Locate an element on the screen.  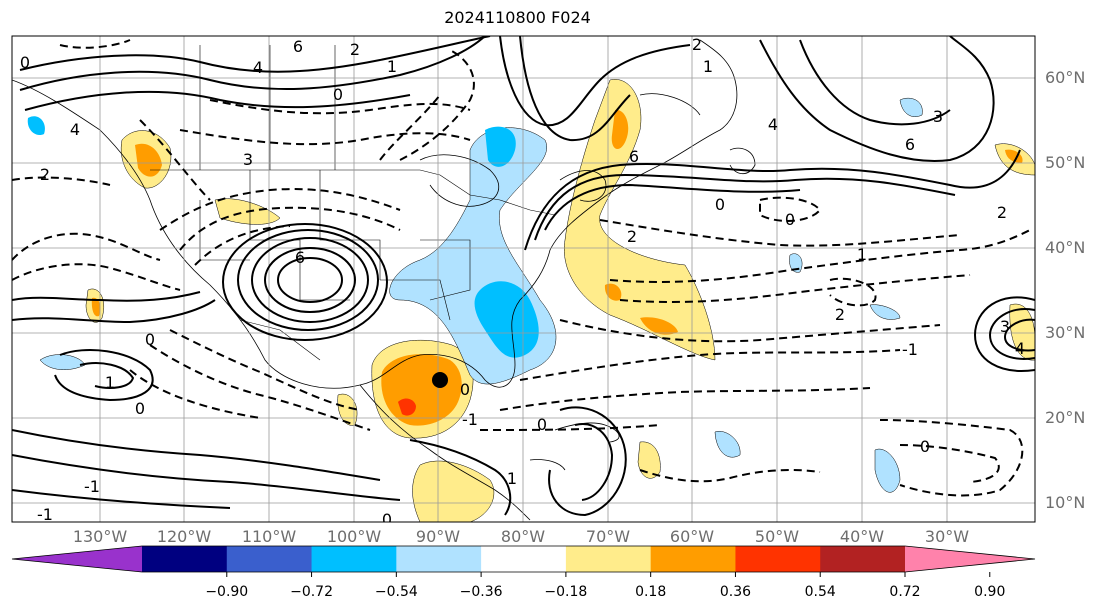
lon-label: 60°W is located at coordinates (692, 536).